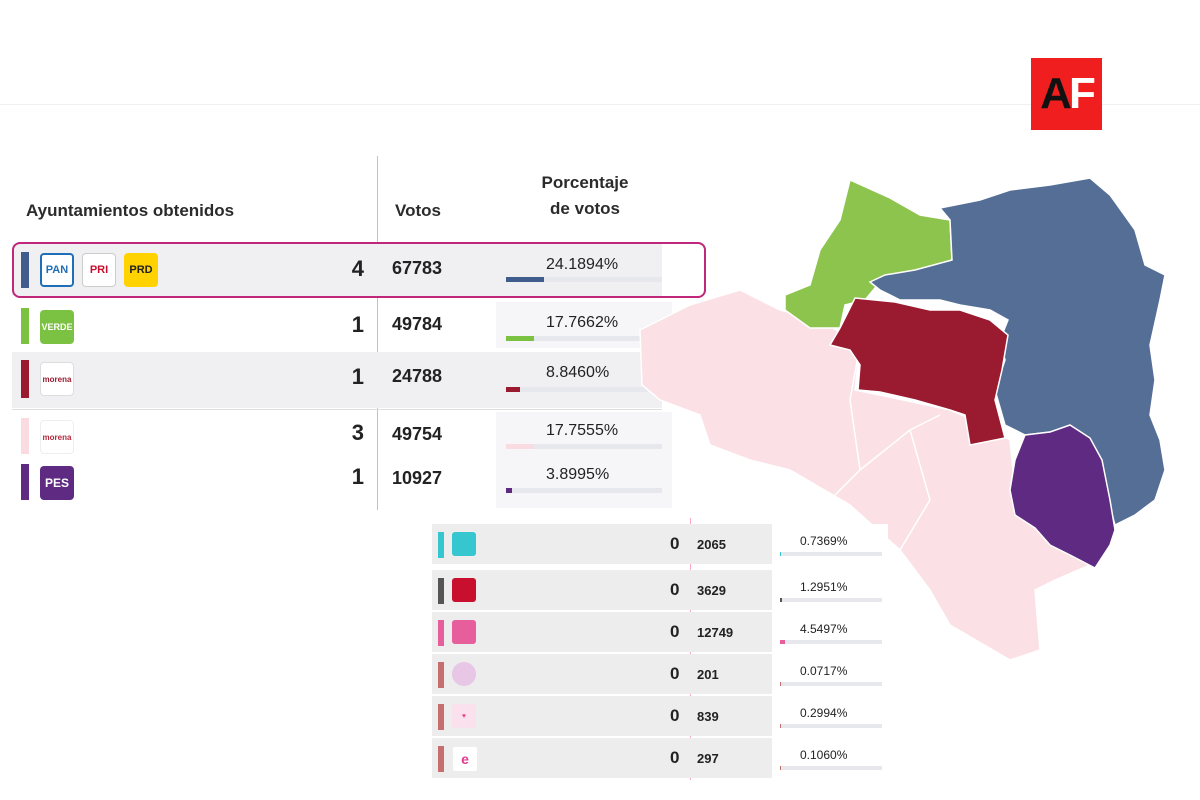  Describe the element at coordinates (417, 434) in the screenshot. I see `votes-value: 49754` at that location.